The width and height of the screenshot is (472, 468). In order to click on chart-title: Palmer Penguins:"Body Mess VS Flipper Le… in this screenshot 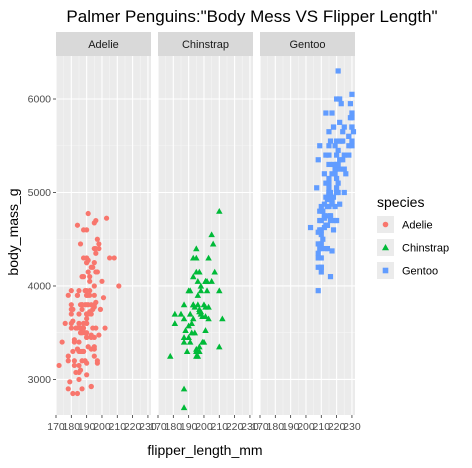, I will do `click(251, 16)`.